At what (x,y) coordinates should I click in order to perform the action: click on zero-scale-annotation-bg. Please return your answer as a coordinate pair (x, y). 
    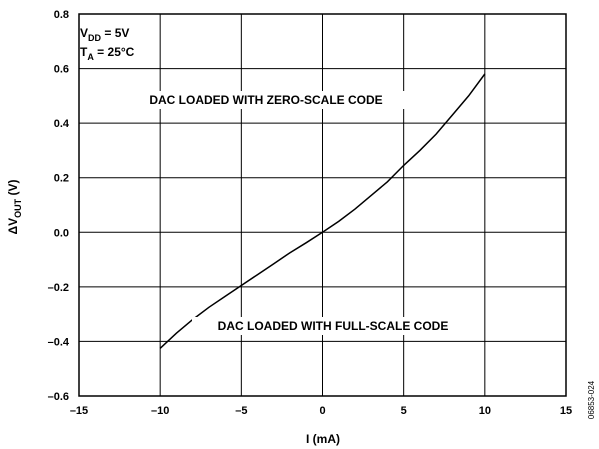
    Looking at the image, I should click on (266, 100).